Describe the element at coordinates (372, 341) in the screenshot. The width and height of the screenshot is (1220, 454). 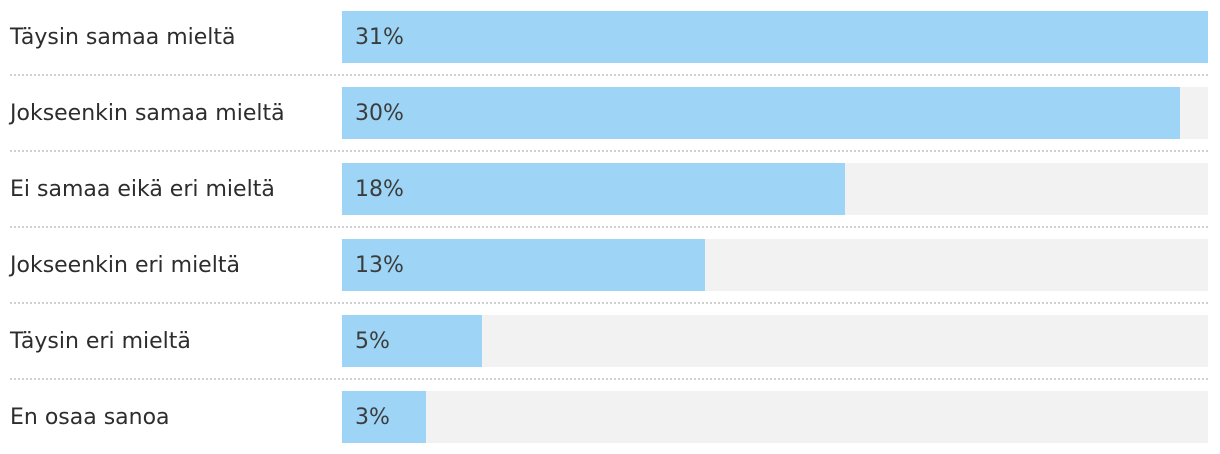
I see `value-label: 5%` at that location.